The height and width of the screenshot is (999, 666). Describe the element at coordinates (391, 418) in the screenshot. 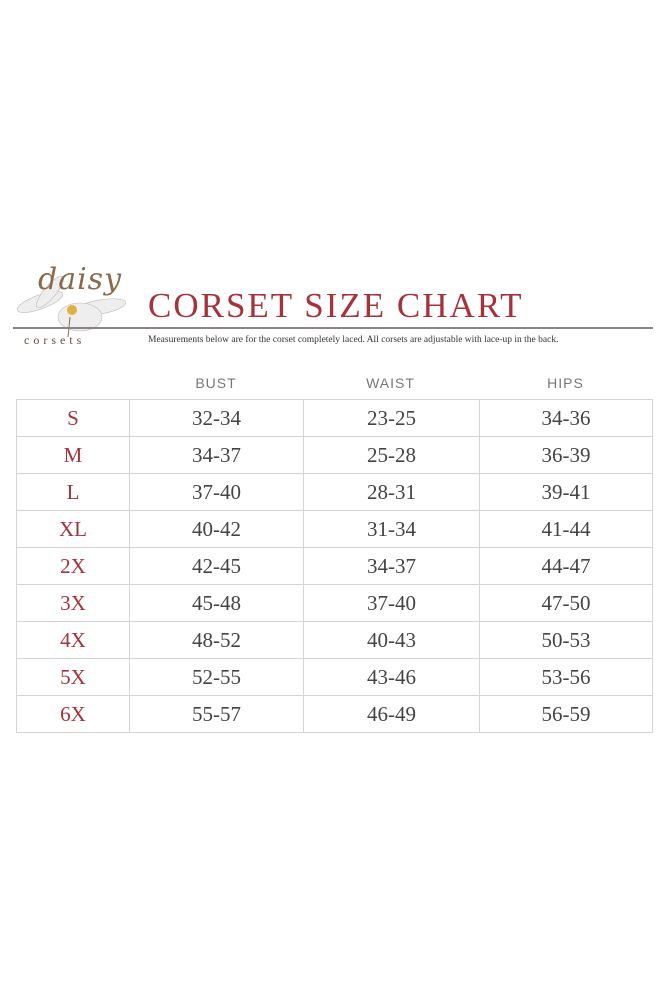

I see `waist-cell: 23-25` at that location.